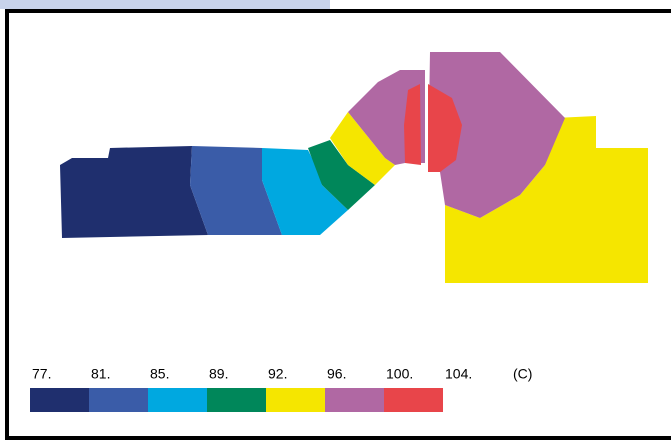  What do you see at coordinates (336, 374) in the screenshot?
I see `legend-label: 96.` at bounding box center [336, 374].